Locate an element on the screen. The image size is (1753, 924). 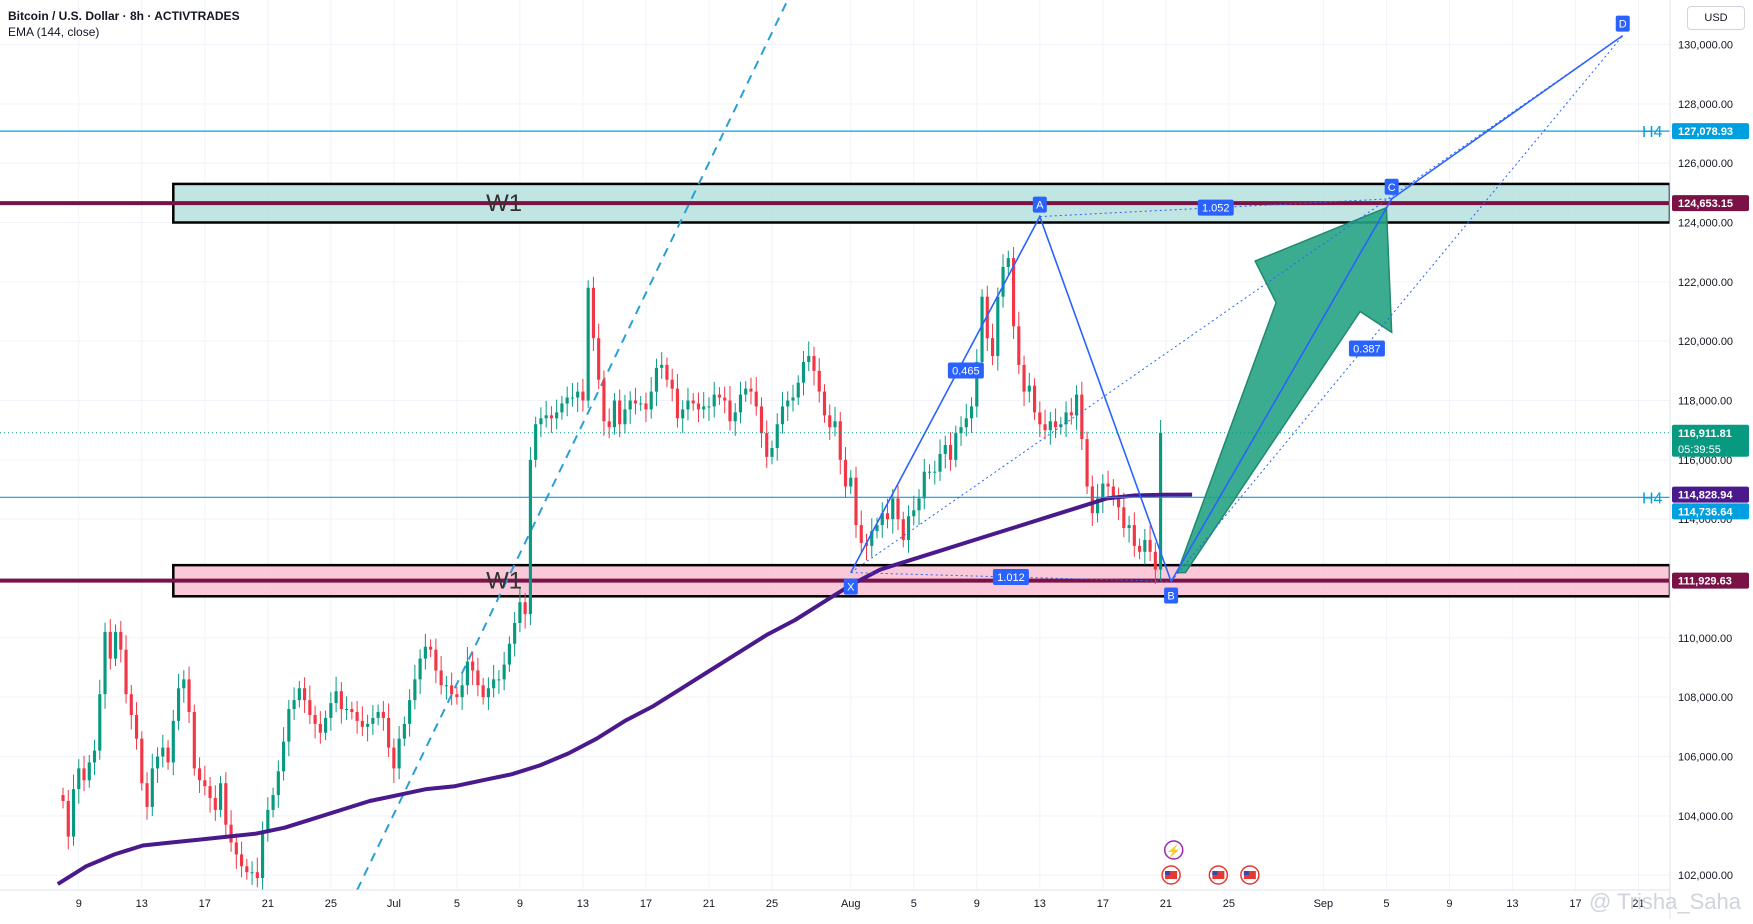
pattern-point-badge is located at coordinates (1039, 204).